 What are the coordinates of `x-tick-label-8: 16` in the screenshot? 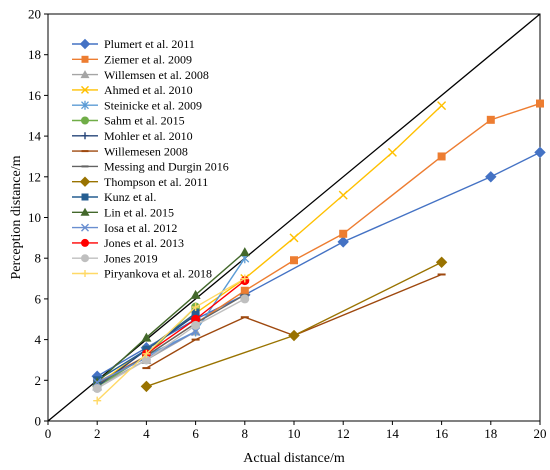 It's located at (442, 433).